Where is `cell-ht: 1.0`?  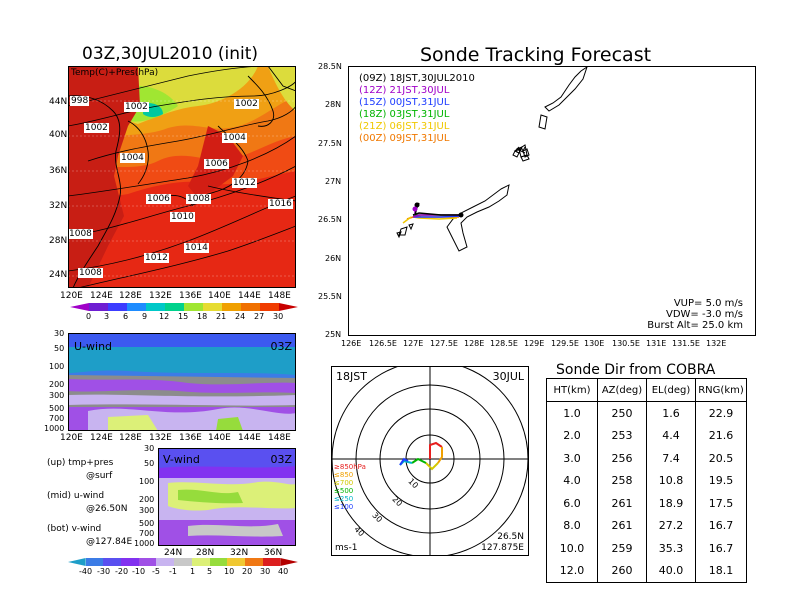 cell-ht: 1.0 is located at coordinates (572, 413).